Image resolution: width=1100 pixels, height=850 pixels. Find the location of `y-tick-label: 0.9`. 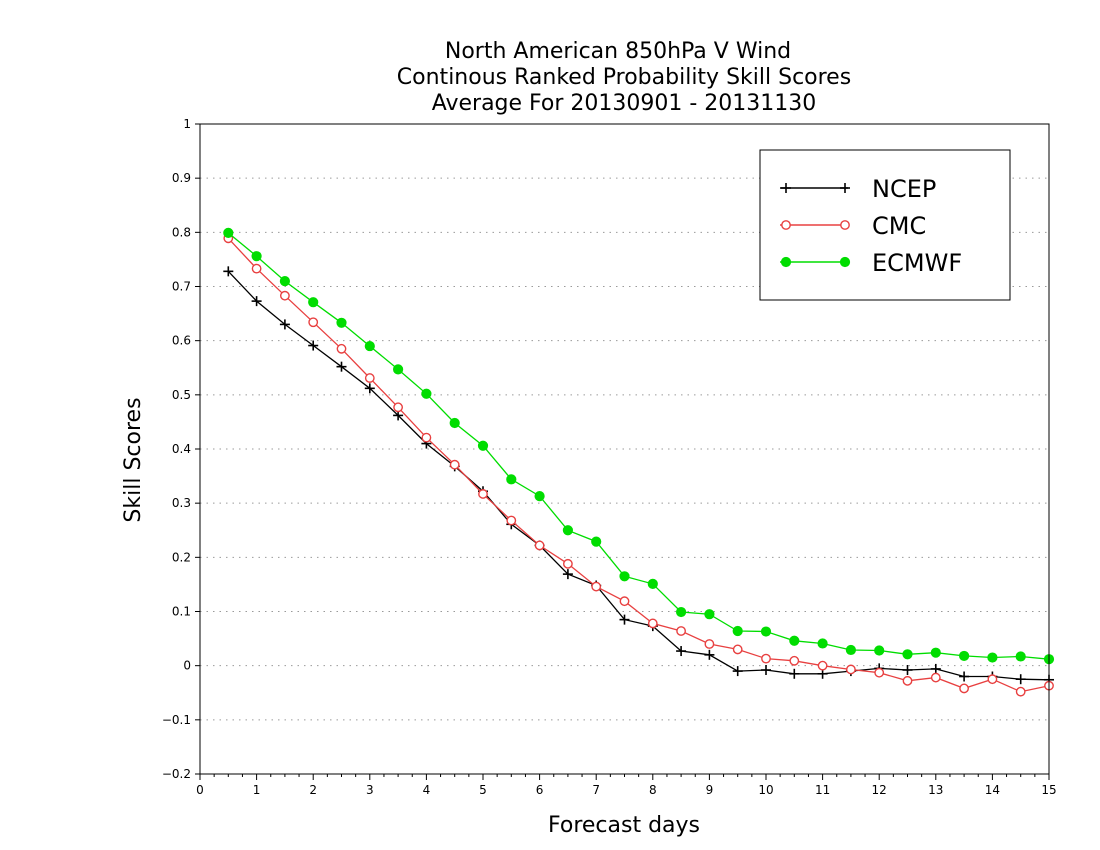

y-tick-label: 0.9 is located at coordinates (181, 178).